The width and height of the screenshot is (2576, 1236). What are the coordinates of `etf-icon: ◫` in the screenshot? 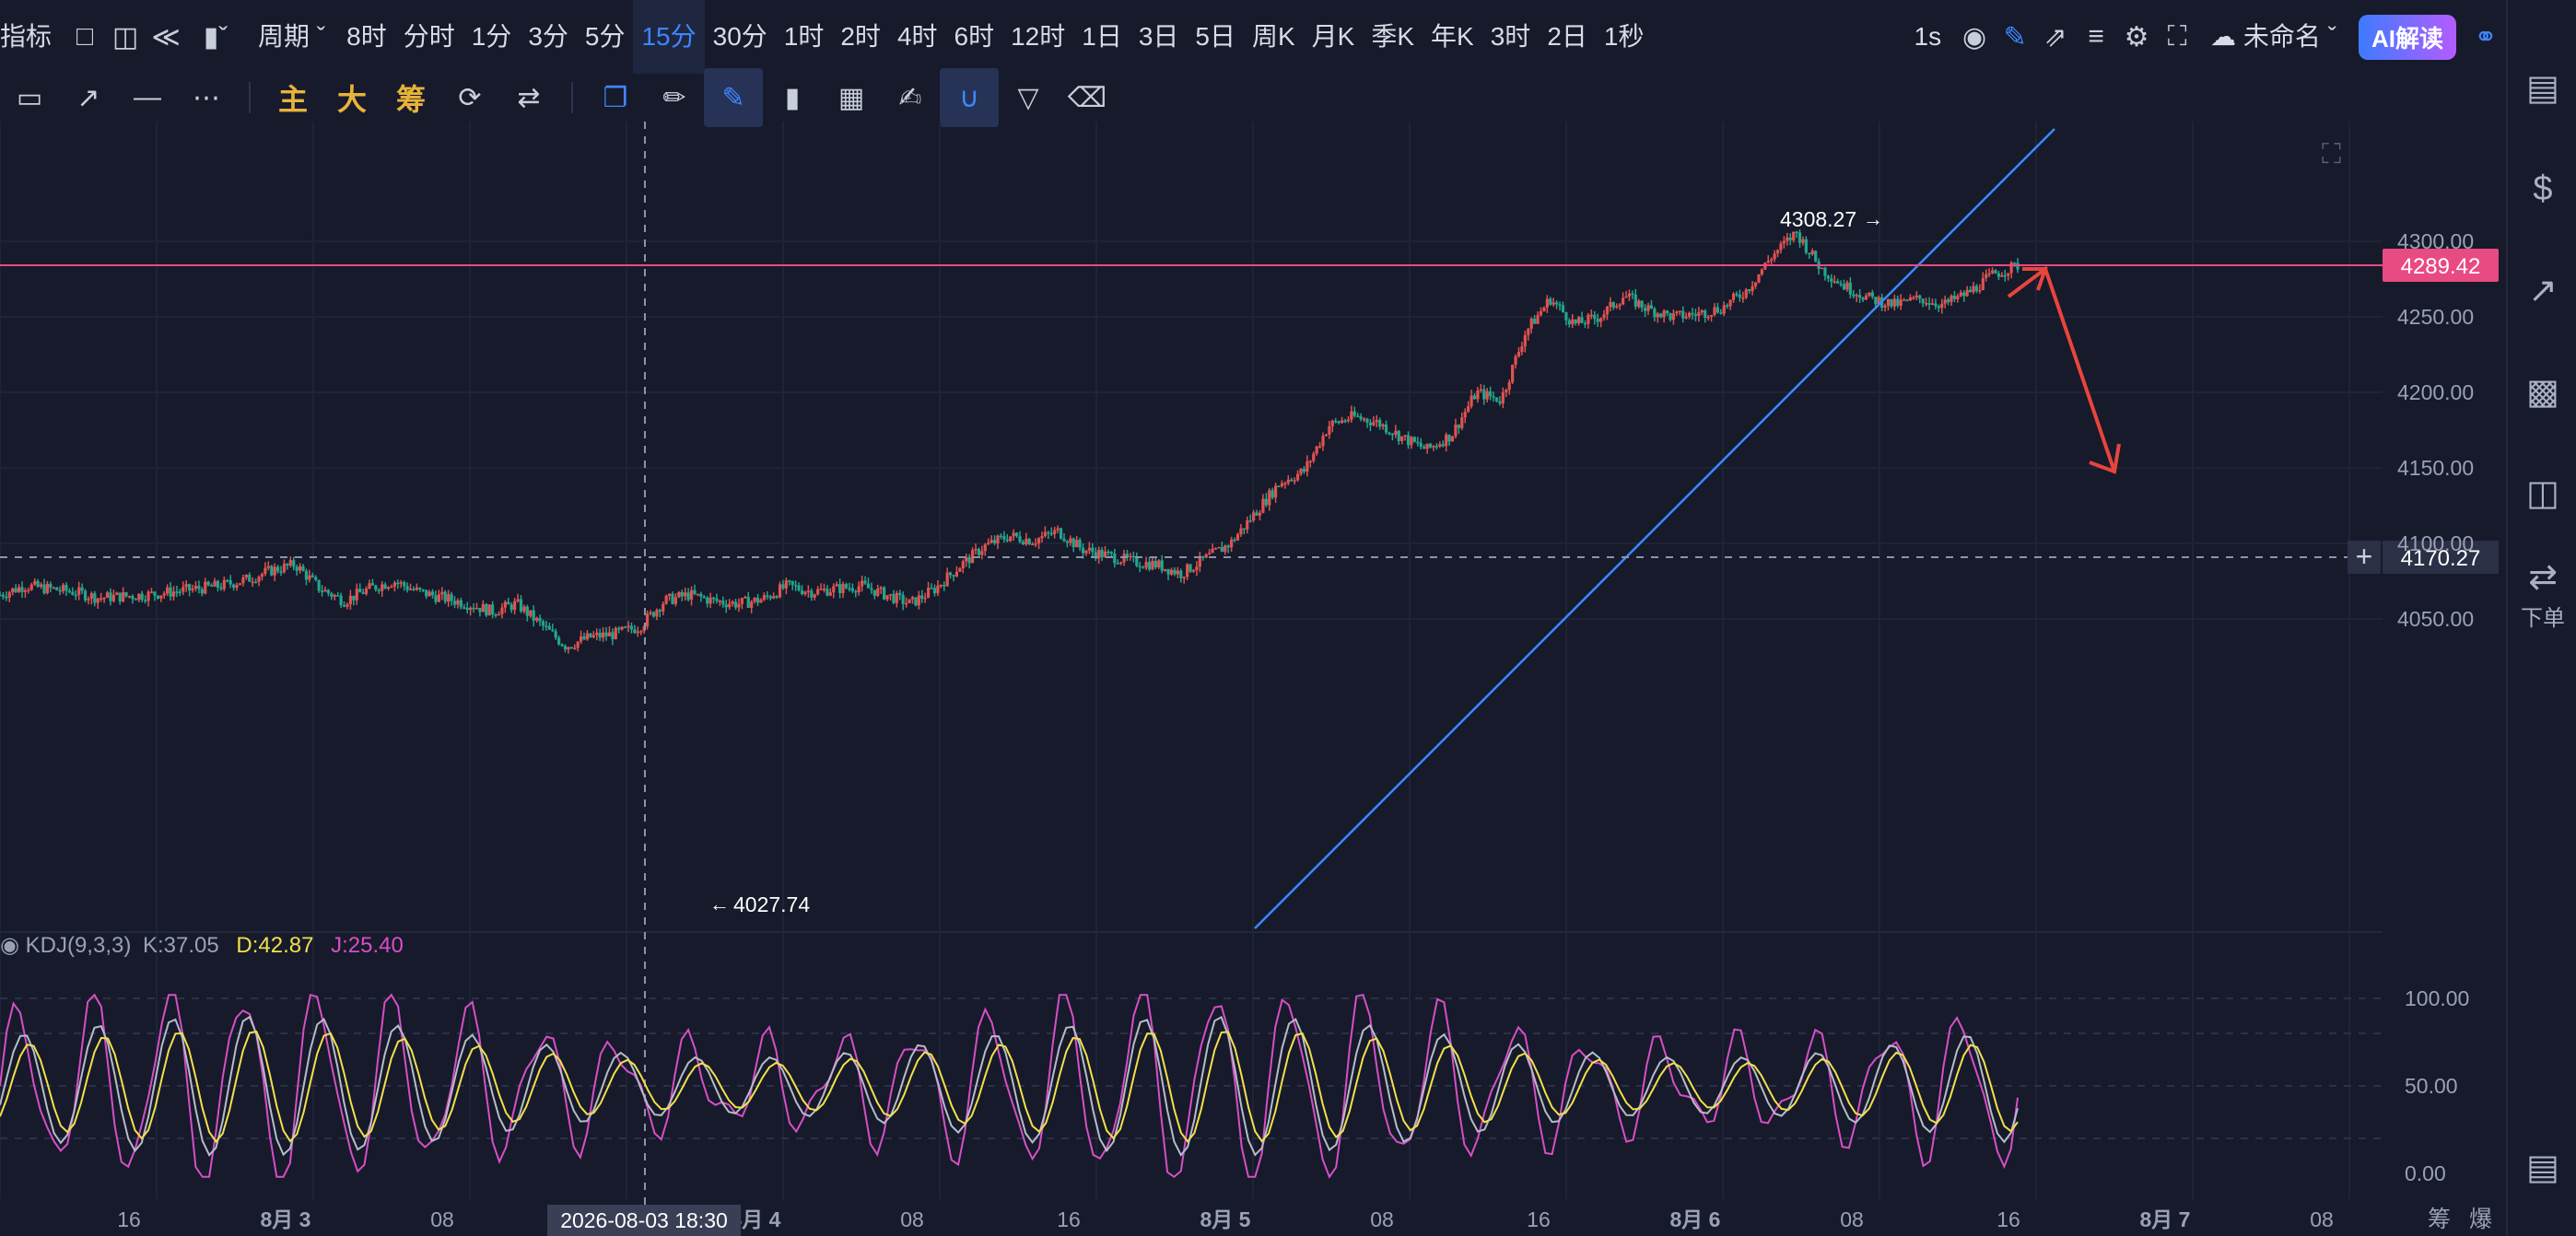 It's located at (2542, 493).